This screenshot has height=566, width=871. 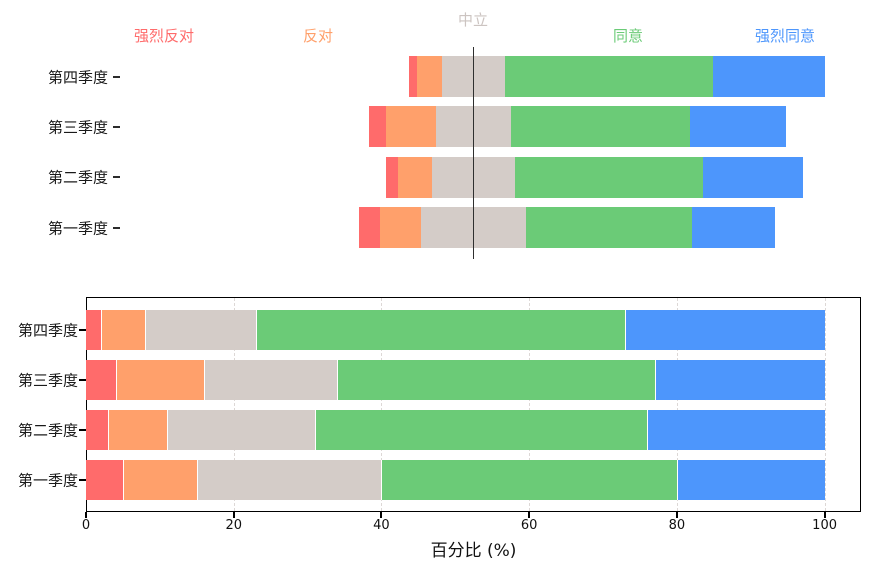 I want to click on legend-item-2: 反对, so click(x=318, y=36).